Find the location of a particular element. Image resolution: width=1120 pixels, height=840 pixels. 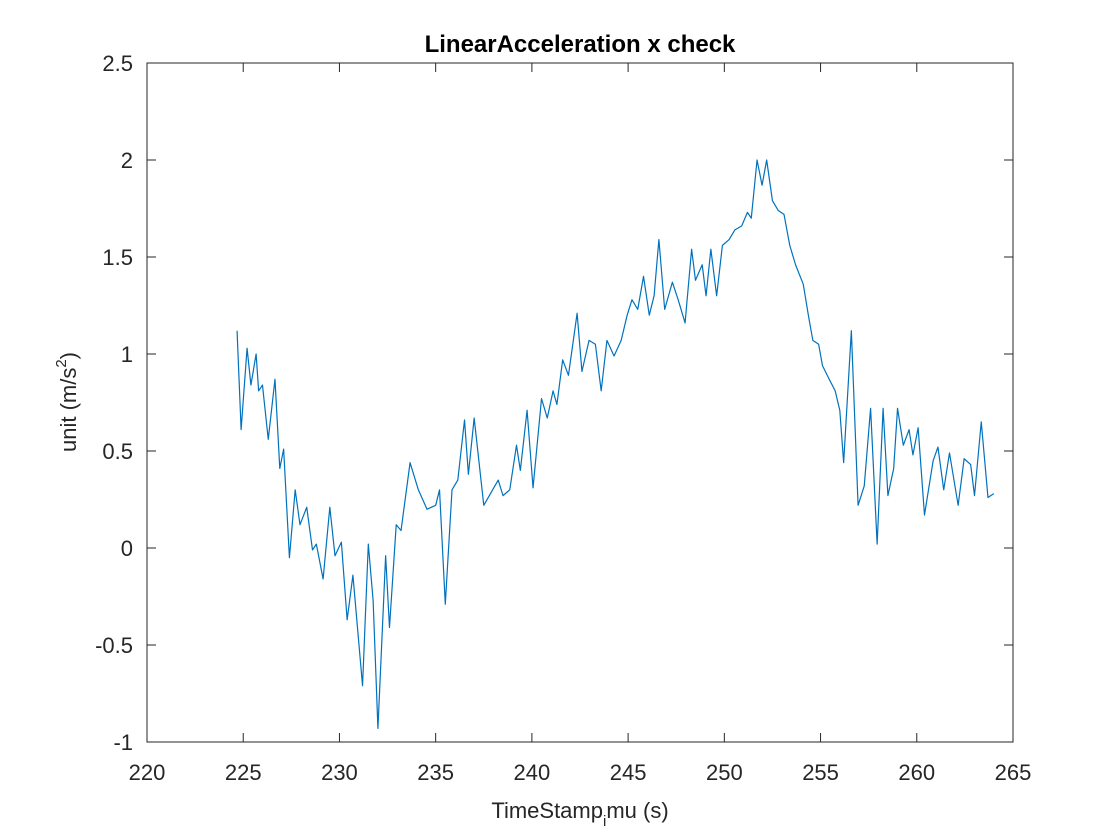

x-tick-label: 245 is located at coordinates (628, 772).